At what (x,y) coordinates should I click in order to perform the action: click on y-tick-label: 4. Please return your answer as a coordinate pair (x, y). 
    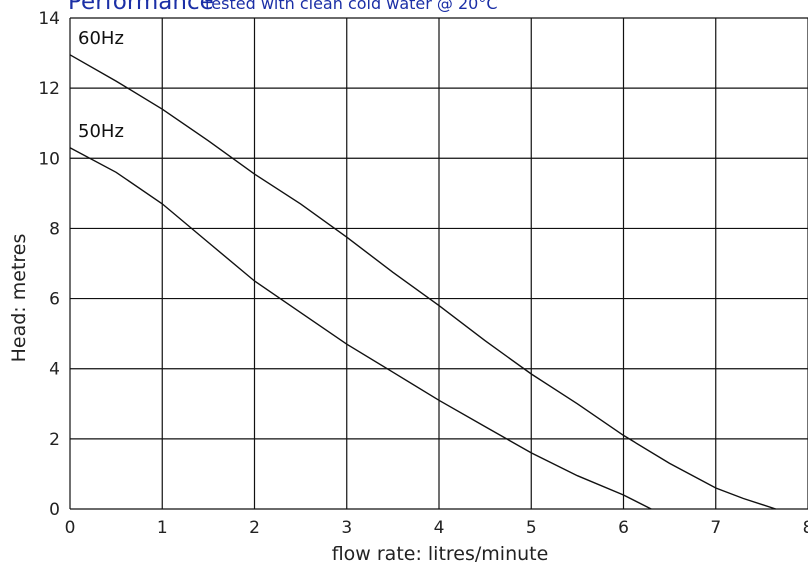
    Looking at the image, I should click on (54, 370).